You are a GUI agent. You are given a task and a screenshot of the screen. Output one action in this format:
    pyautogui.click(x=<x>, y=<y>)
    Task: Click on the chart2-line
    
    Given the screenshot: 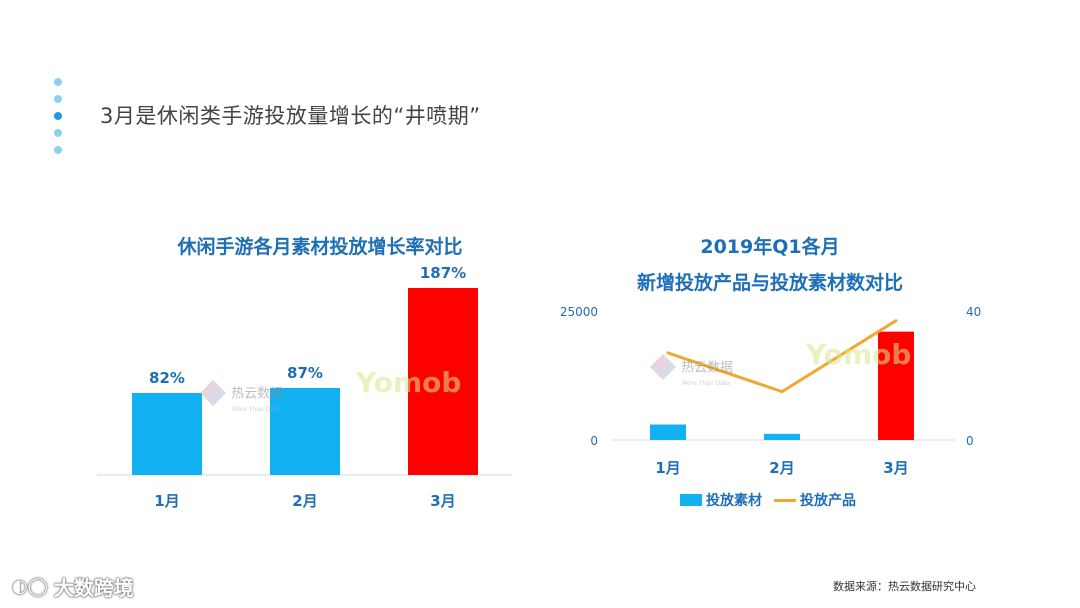 What is the action you would take?
    pyautogui.click(x=782, y=356)
    